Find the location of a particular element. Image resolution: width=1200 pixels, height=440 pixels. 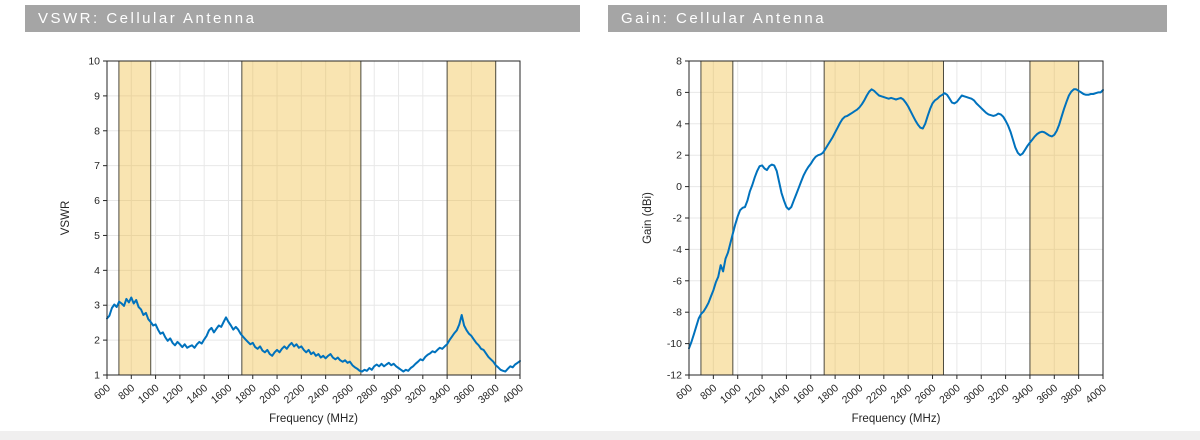

y-tick-label: 1 is located at coordinates (97, 376).